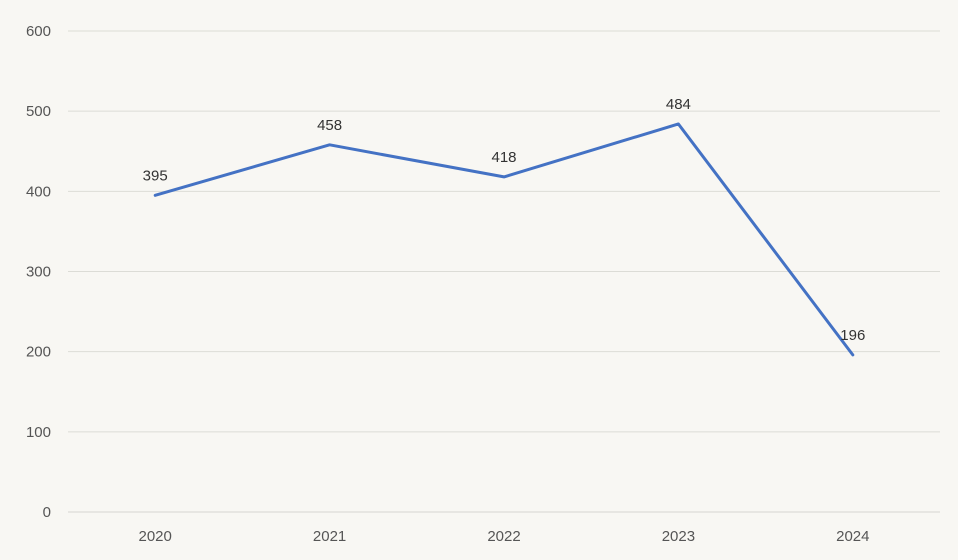 This screenshot has width=958, height=560. What do you see at coordinates (38, 352) in the screenshot?
I see `y-tick-label-200: 200` at bounding box center [38, 352].